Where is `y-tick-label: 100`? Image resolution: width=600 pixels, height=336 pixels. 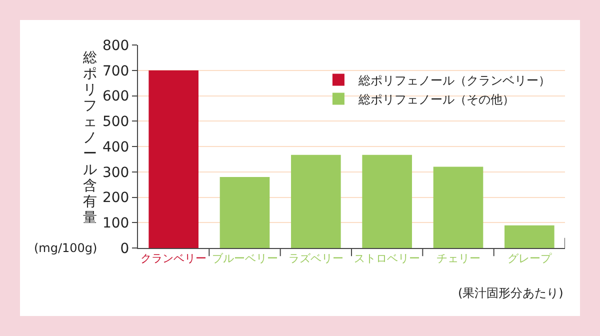
y-tick-label: 100 is located at coordinates (116, 224).